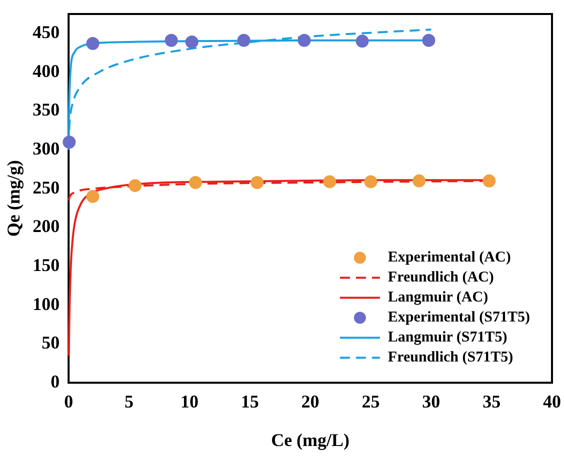  I want to click on y-tick-label: 400, so click(46, 70).